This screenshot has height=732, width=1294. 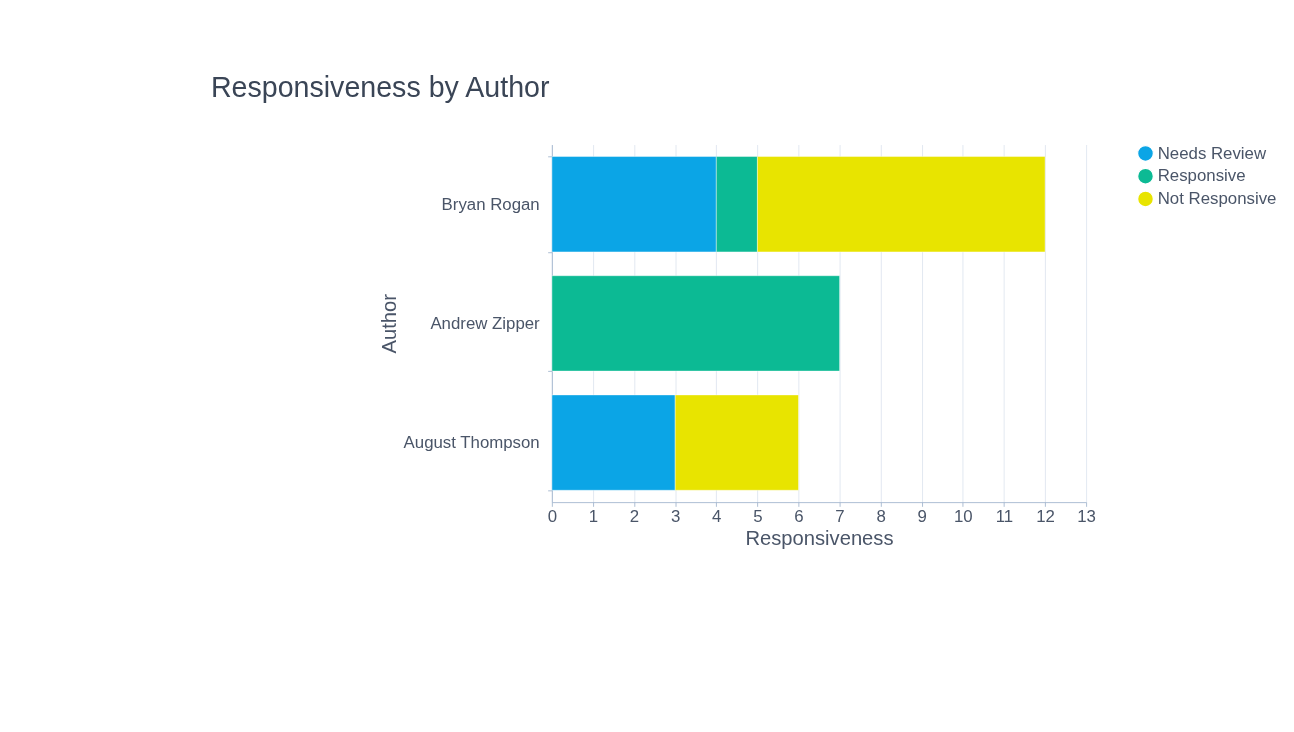 What do you see at coordinates (695, 323) in the screenshot?
I see `bar` at bounding box center [695, 323].